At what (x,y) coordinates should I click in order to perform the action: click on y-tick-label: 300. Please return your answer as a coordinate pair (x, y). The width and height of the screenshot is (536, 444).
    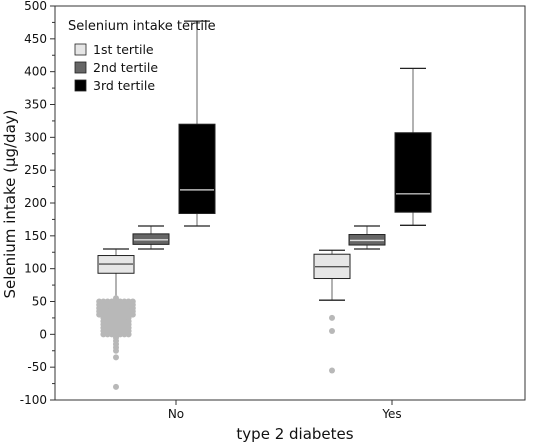
    Looking at the image, I should click on (35, 137).